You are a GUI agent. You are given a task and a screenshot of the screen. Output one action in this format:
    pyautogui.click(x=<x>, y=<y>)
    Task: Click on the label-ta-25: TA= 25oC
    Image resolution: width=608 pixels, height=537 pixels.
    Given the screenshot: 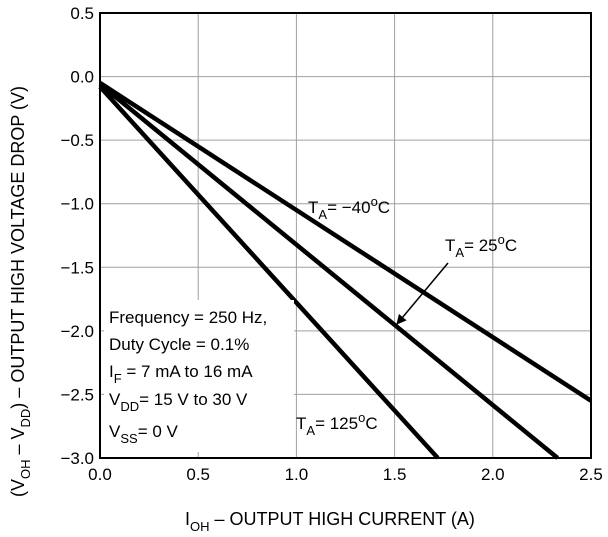 What is the action you would take?
    pyautogui.click(x=481, y=246)
    